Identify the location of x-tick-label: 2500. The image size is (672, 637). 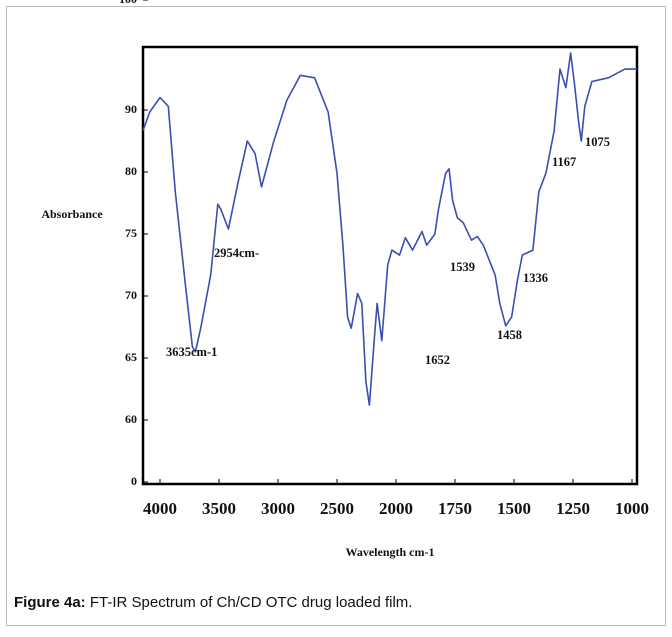
(337, 508).